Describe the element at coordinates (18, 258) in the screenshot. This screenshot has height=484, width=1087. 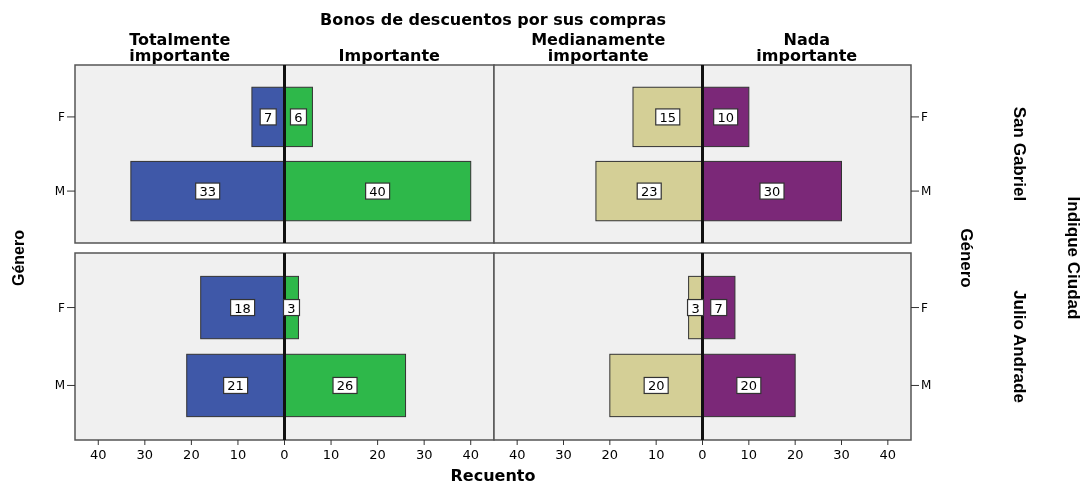
I see `y-axis-title: Género` at that location.